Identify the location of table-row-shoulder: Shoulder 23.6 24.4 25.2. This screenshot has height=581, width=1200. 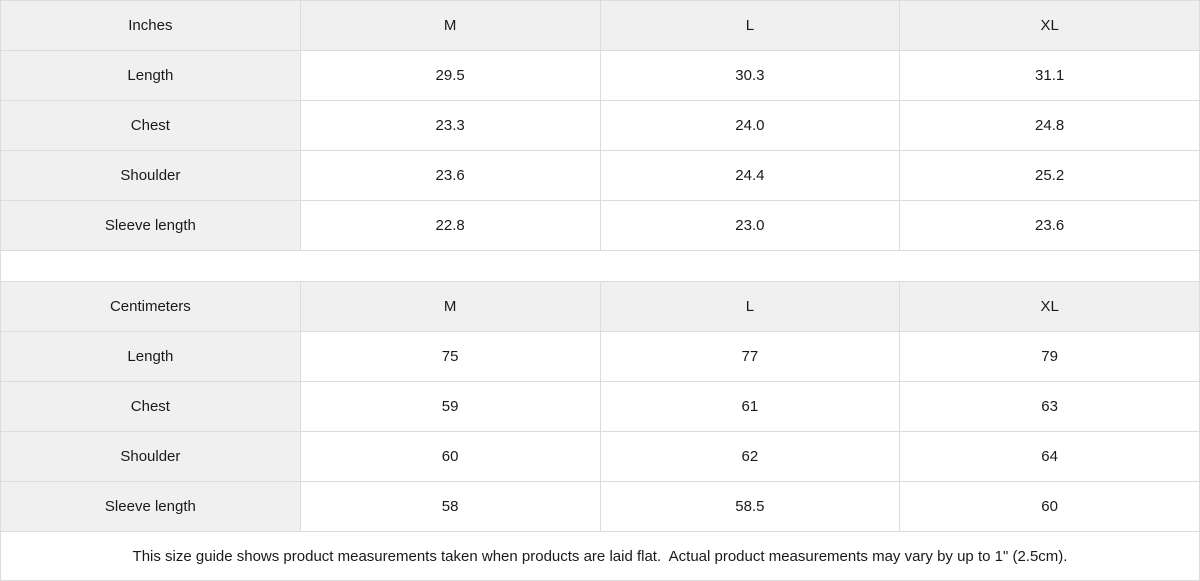
(600, 175).